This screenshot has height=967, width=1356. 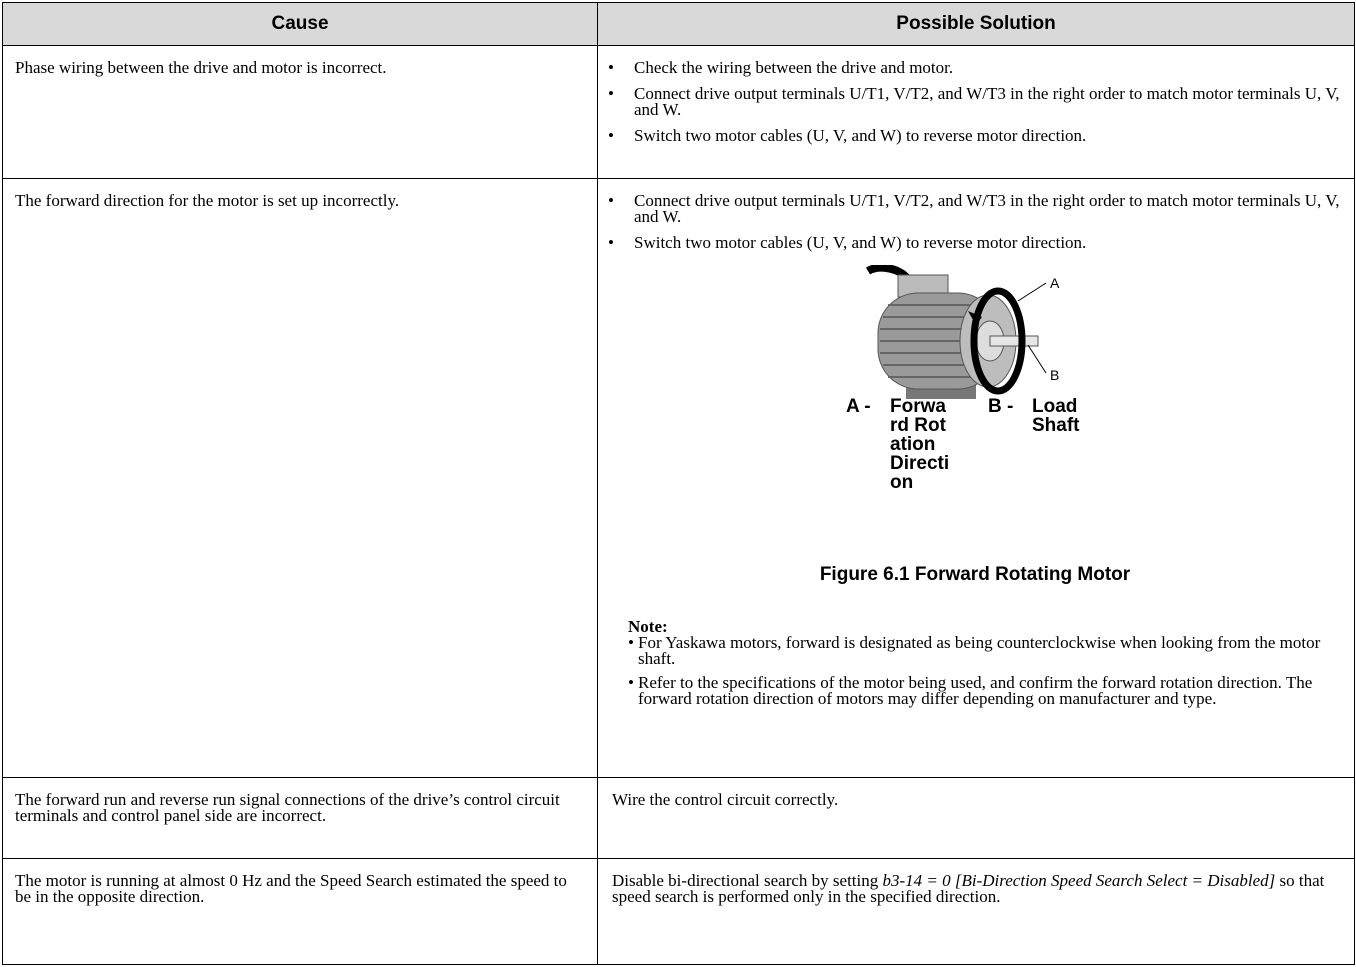 I want to click on header-cell: Possible Solution, so click(x=976, y=24).